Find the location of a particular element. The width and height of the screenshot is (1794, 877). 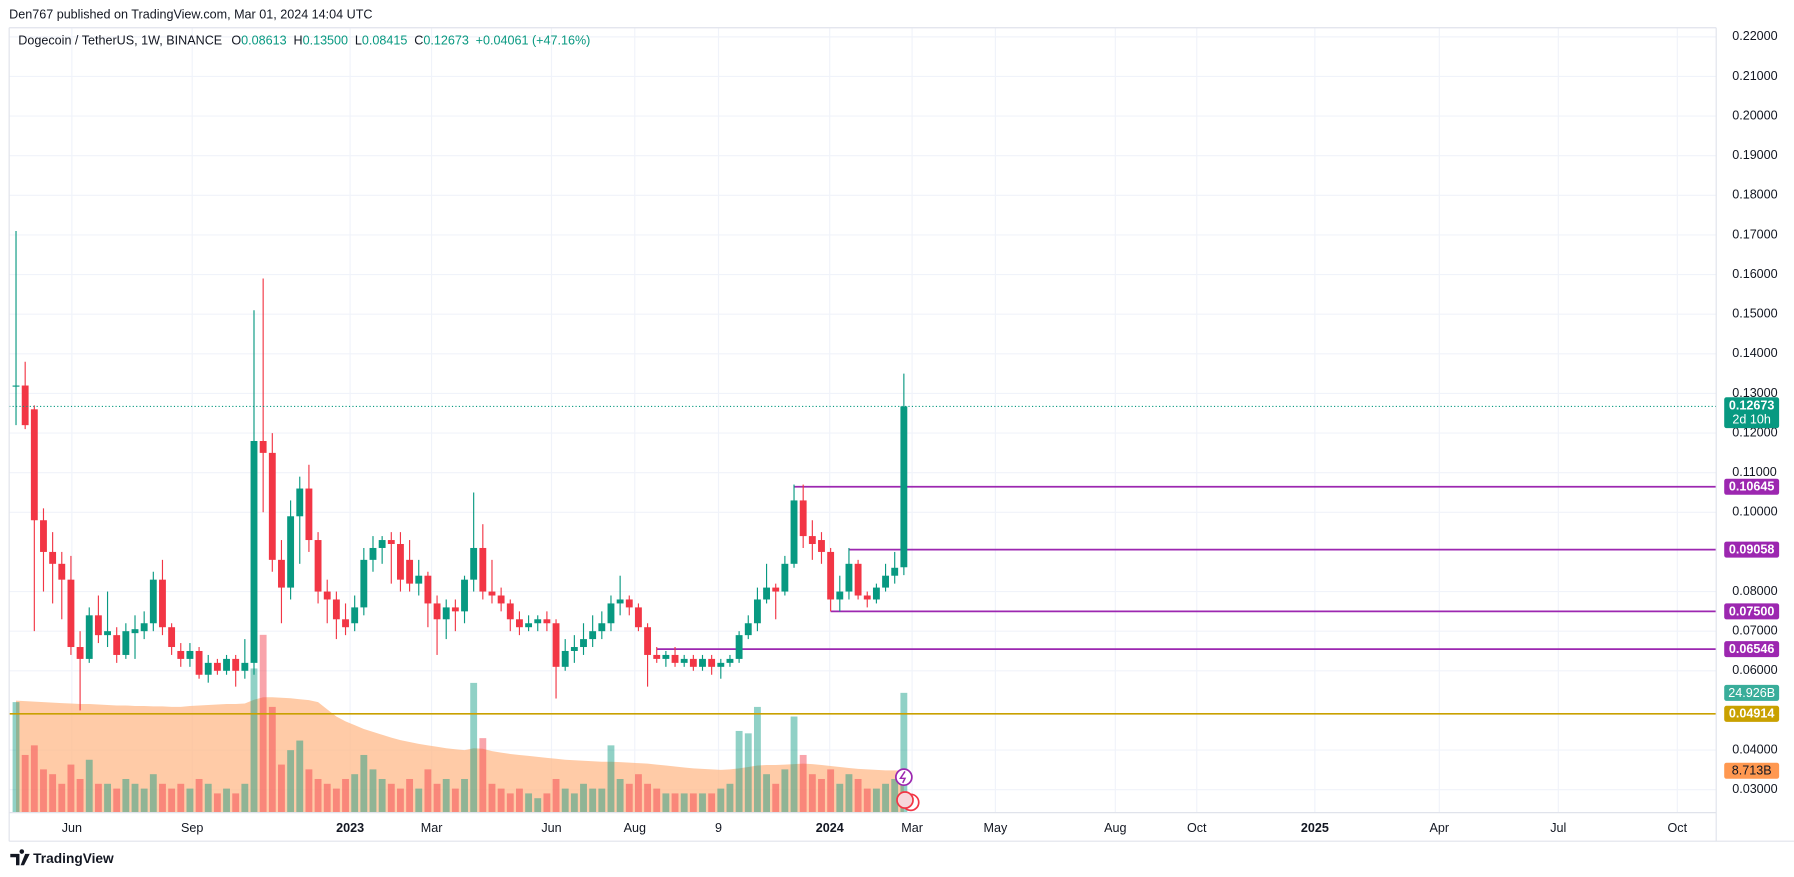

x-tick-label: 2024 is located at coordinates (830, 828).